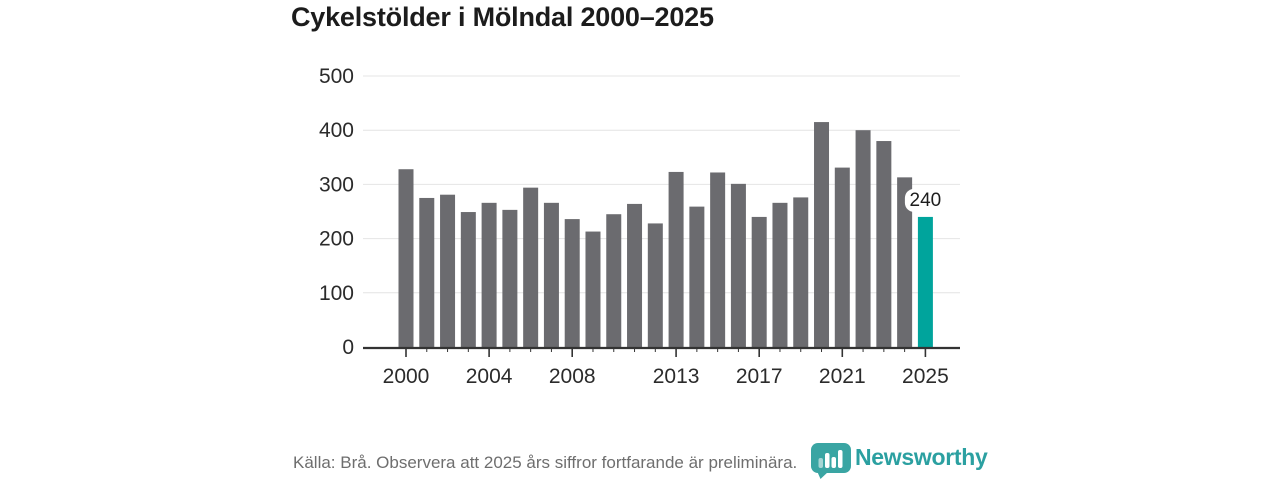  What do you see at coordinates (738, 265) in the screenshot?
I see `bar-2016` at bounding box center [738, 265].